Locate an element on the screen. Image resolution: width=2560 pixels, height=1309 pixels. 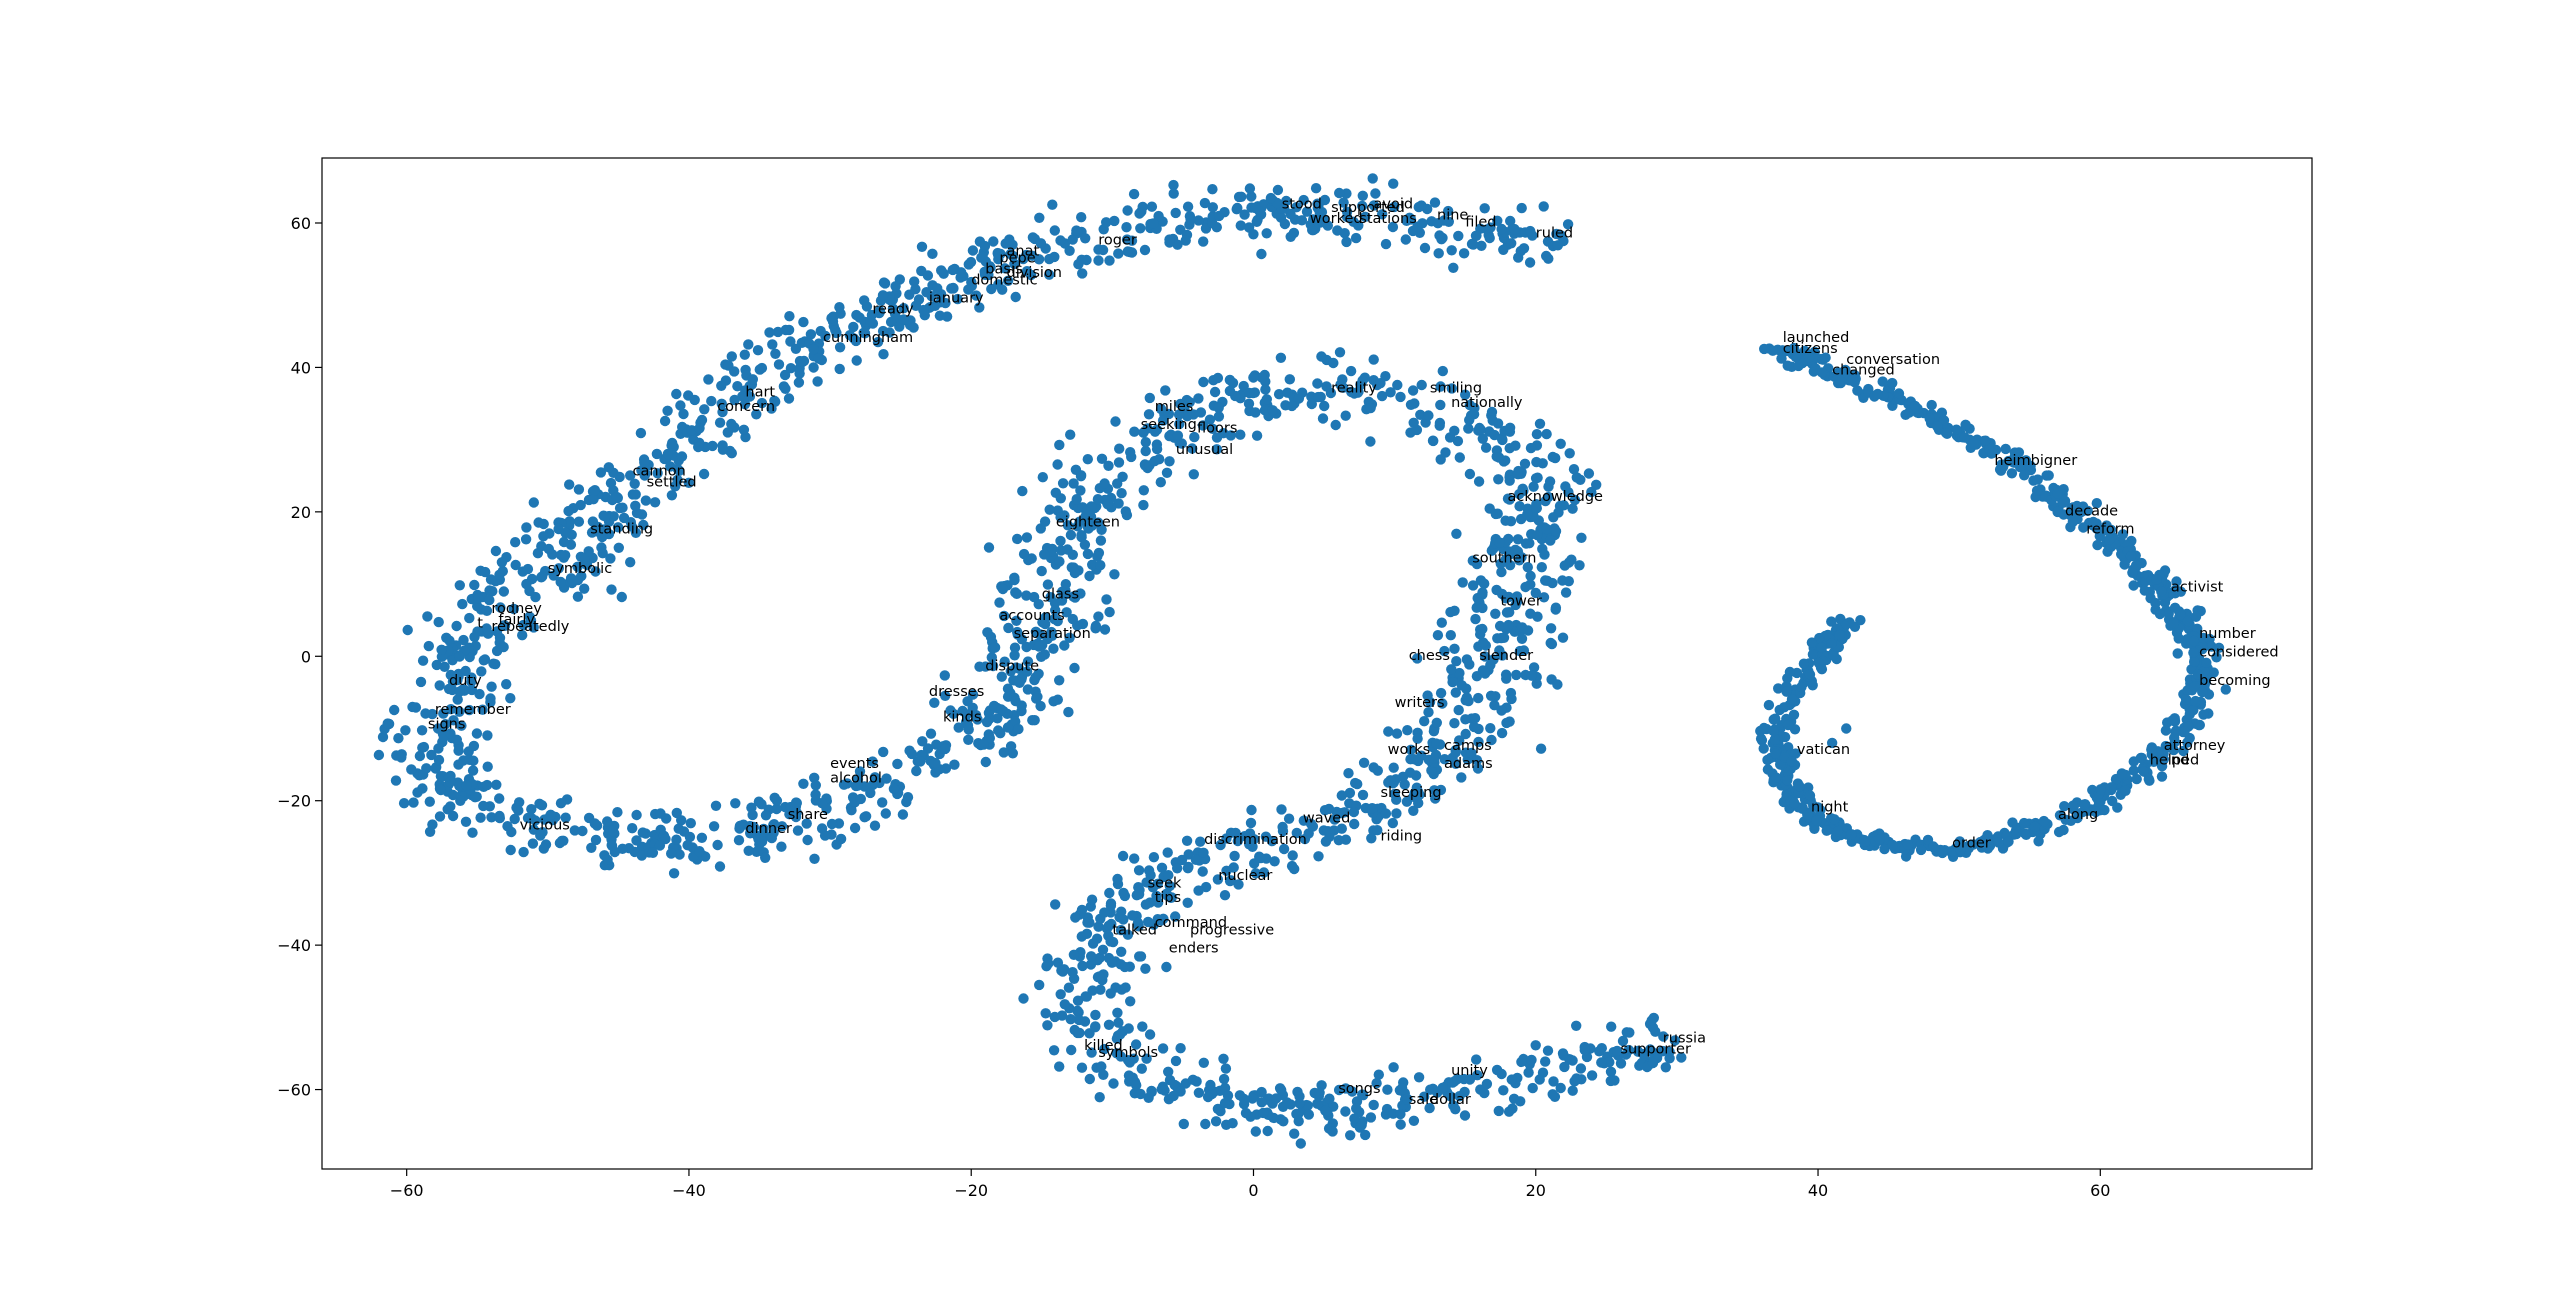
x-tick-label: 0 is located at coordinates (1253, 1190).